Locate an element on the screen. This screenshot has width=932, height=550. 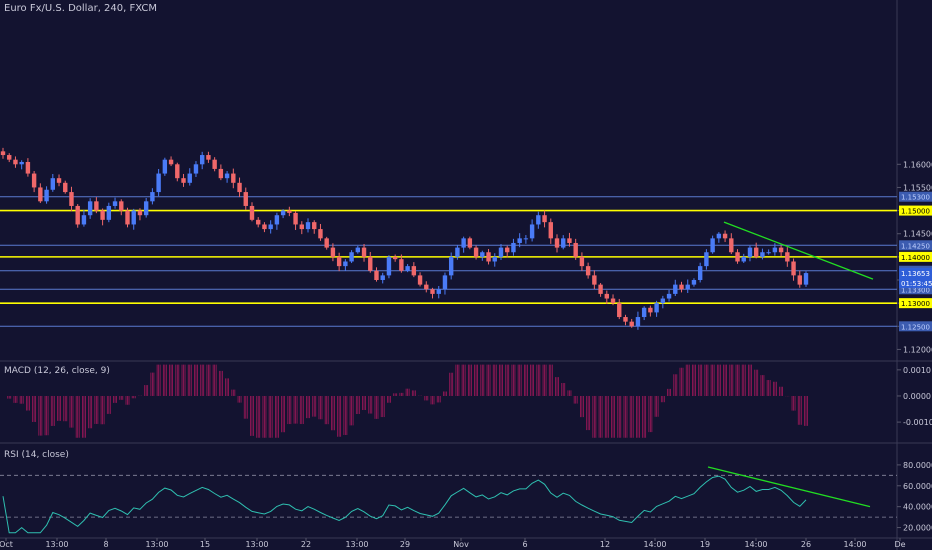
time-tick-label: 6 is located at coordinates (524, 544).